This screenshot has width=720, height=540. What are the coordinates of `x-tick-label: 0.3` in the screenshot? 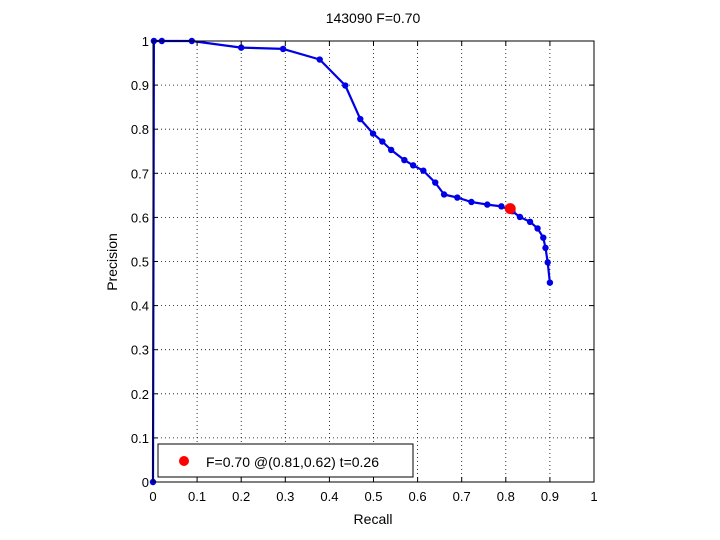 It's located at (285, 496).